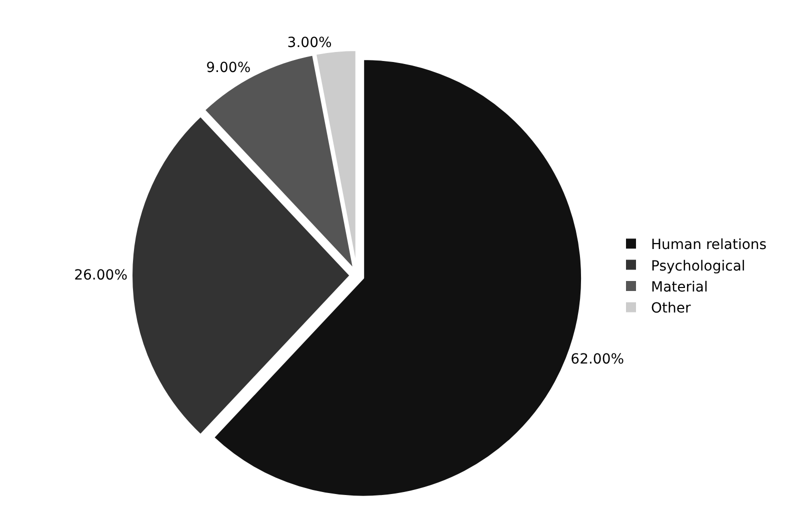 Image resolution: width=811 pixels, height=521 pixels. I want to click on legend-label: Human relations, so click(709, 245).